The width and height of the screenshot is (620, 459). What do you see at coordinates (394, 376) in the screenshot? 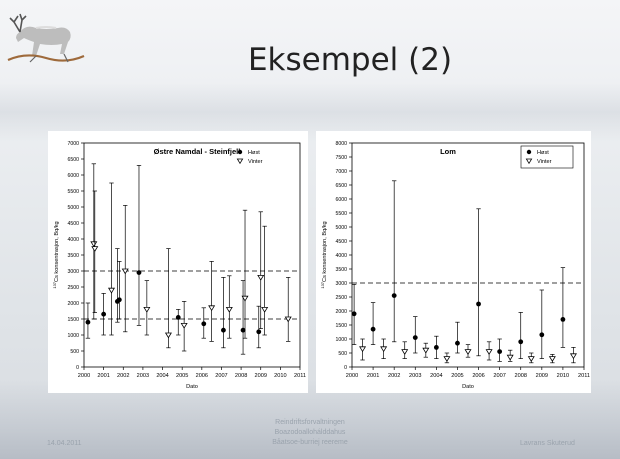
I see `x-tick-label: 2002` at bounding box center [394, 376].